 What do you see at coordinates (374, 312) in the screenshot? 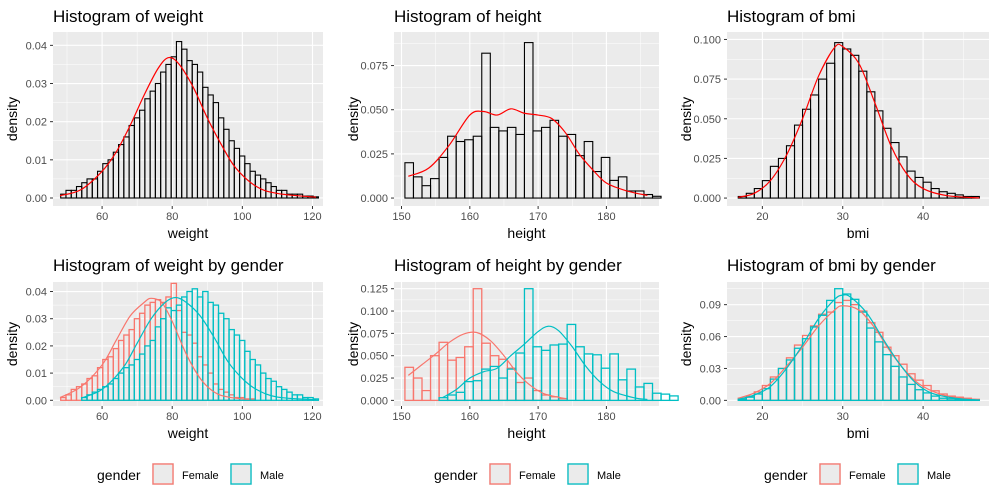
I see `y-tick-label: 0.100` at bounding box center [374, 312].